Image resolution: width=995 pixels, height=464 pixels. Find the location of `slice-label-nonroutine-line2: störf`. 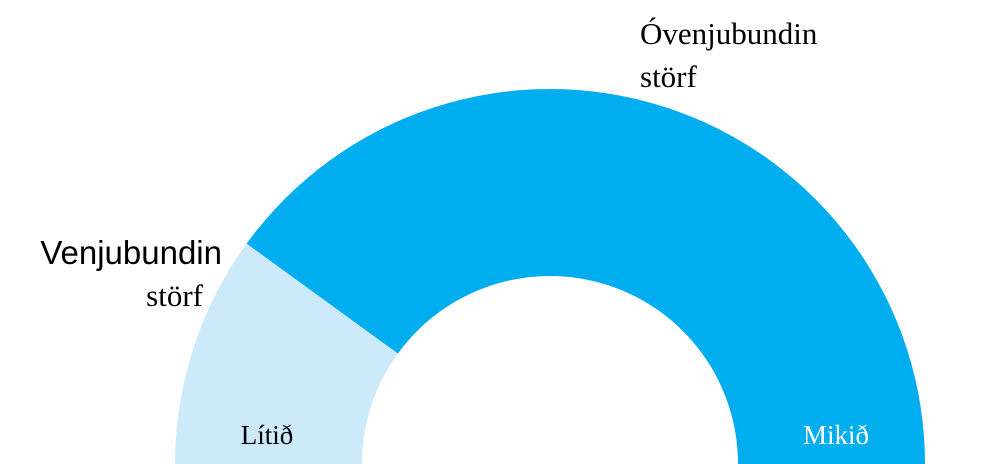

slice-label-nonroutine-line2: störf is located at coordinates (669, 76).